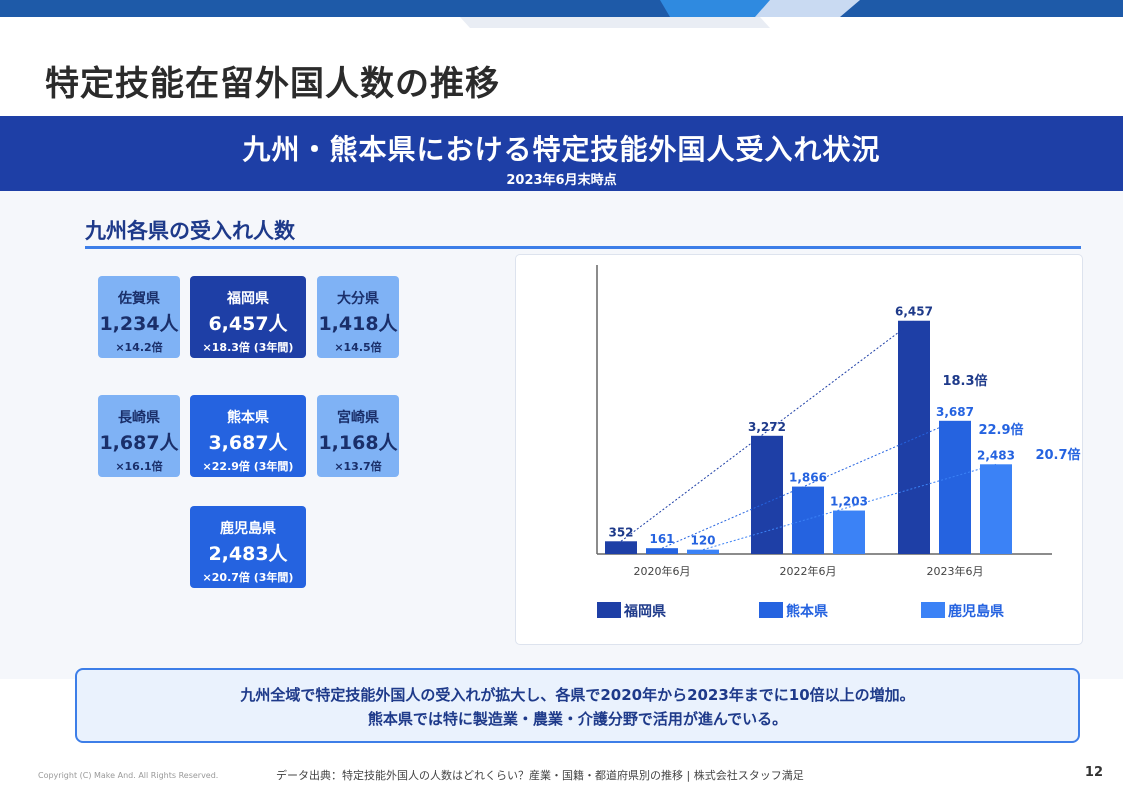  I want to click on pref-count: 1,234人, so click(139, 324).